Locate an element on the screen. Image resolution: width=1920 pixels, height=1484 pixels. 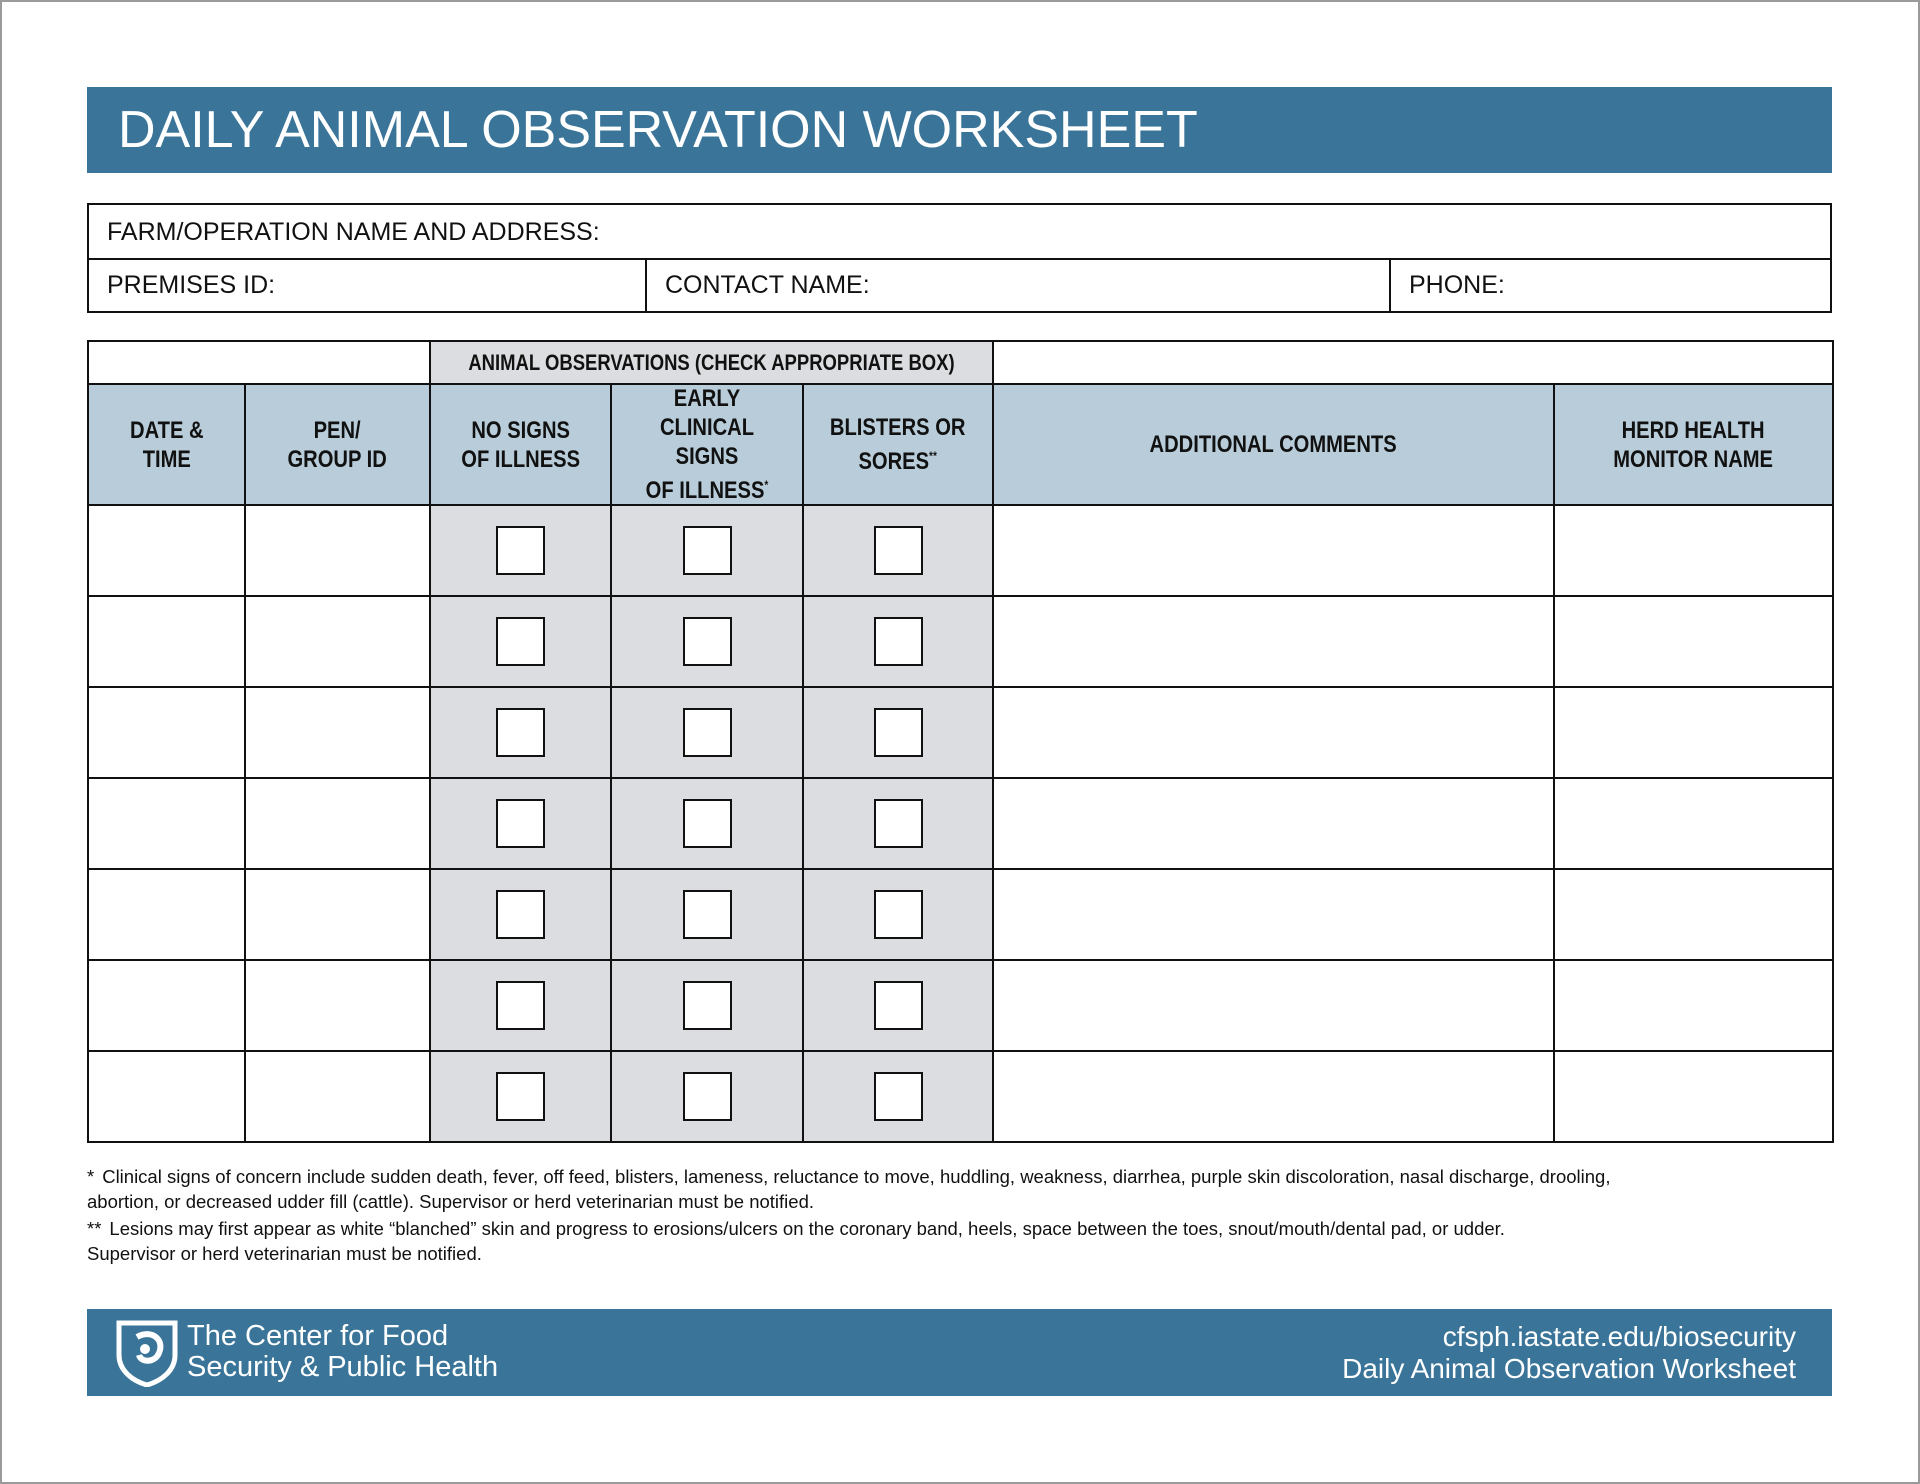
column-header: EARLY CLINICAL SIGNS OF ILLNESS* is located at coordinates (707, 444).